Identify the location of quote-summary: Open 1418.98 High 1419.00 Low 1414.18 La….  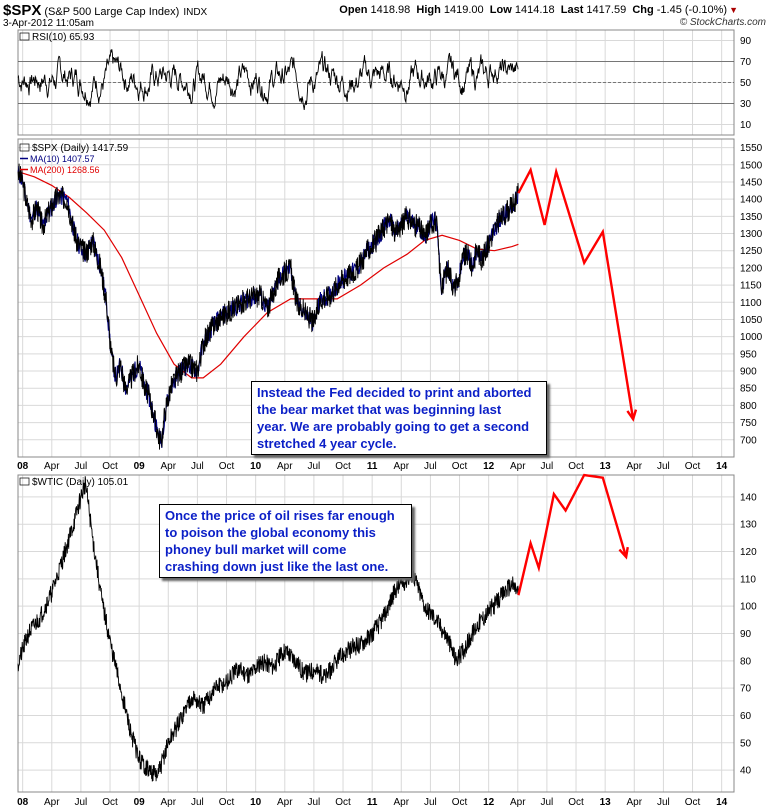
(538, 10).